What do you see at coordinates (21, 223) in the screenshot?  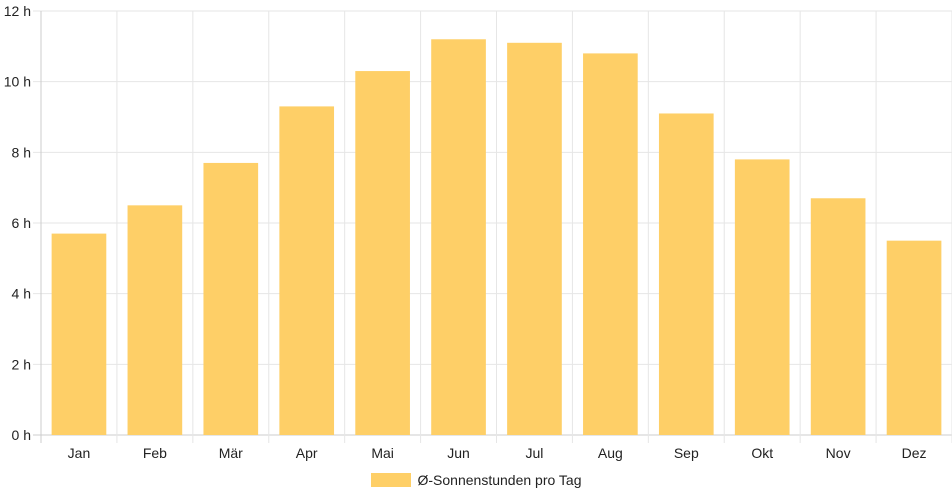 I see `y-tick-label: 6 h` at bounding box center [21, 223].